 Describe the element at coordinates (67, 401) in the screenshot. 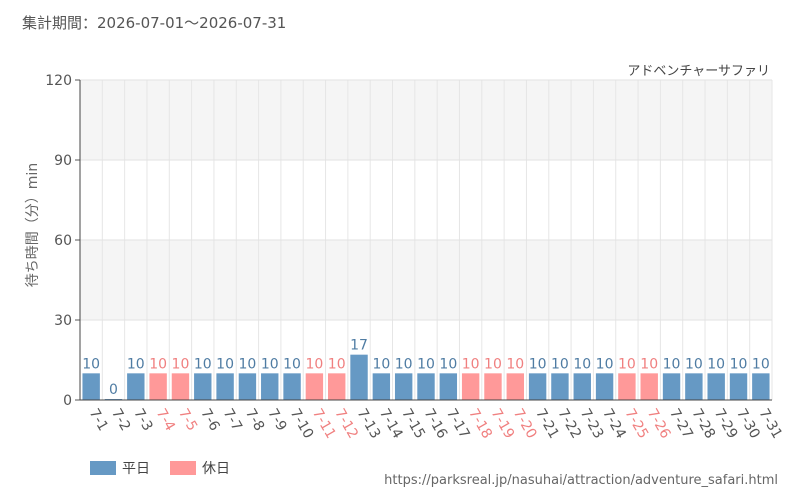

I see `y-tick-label: 0` at that location.